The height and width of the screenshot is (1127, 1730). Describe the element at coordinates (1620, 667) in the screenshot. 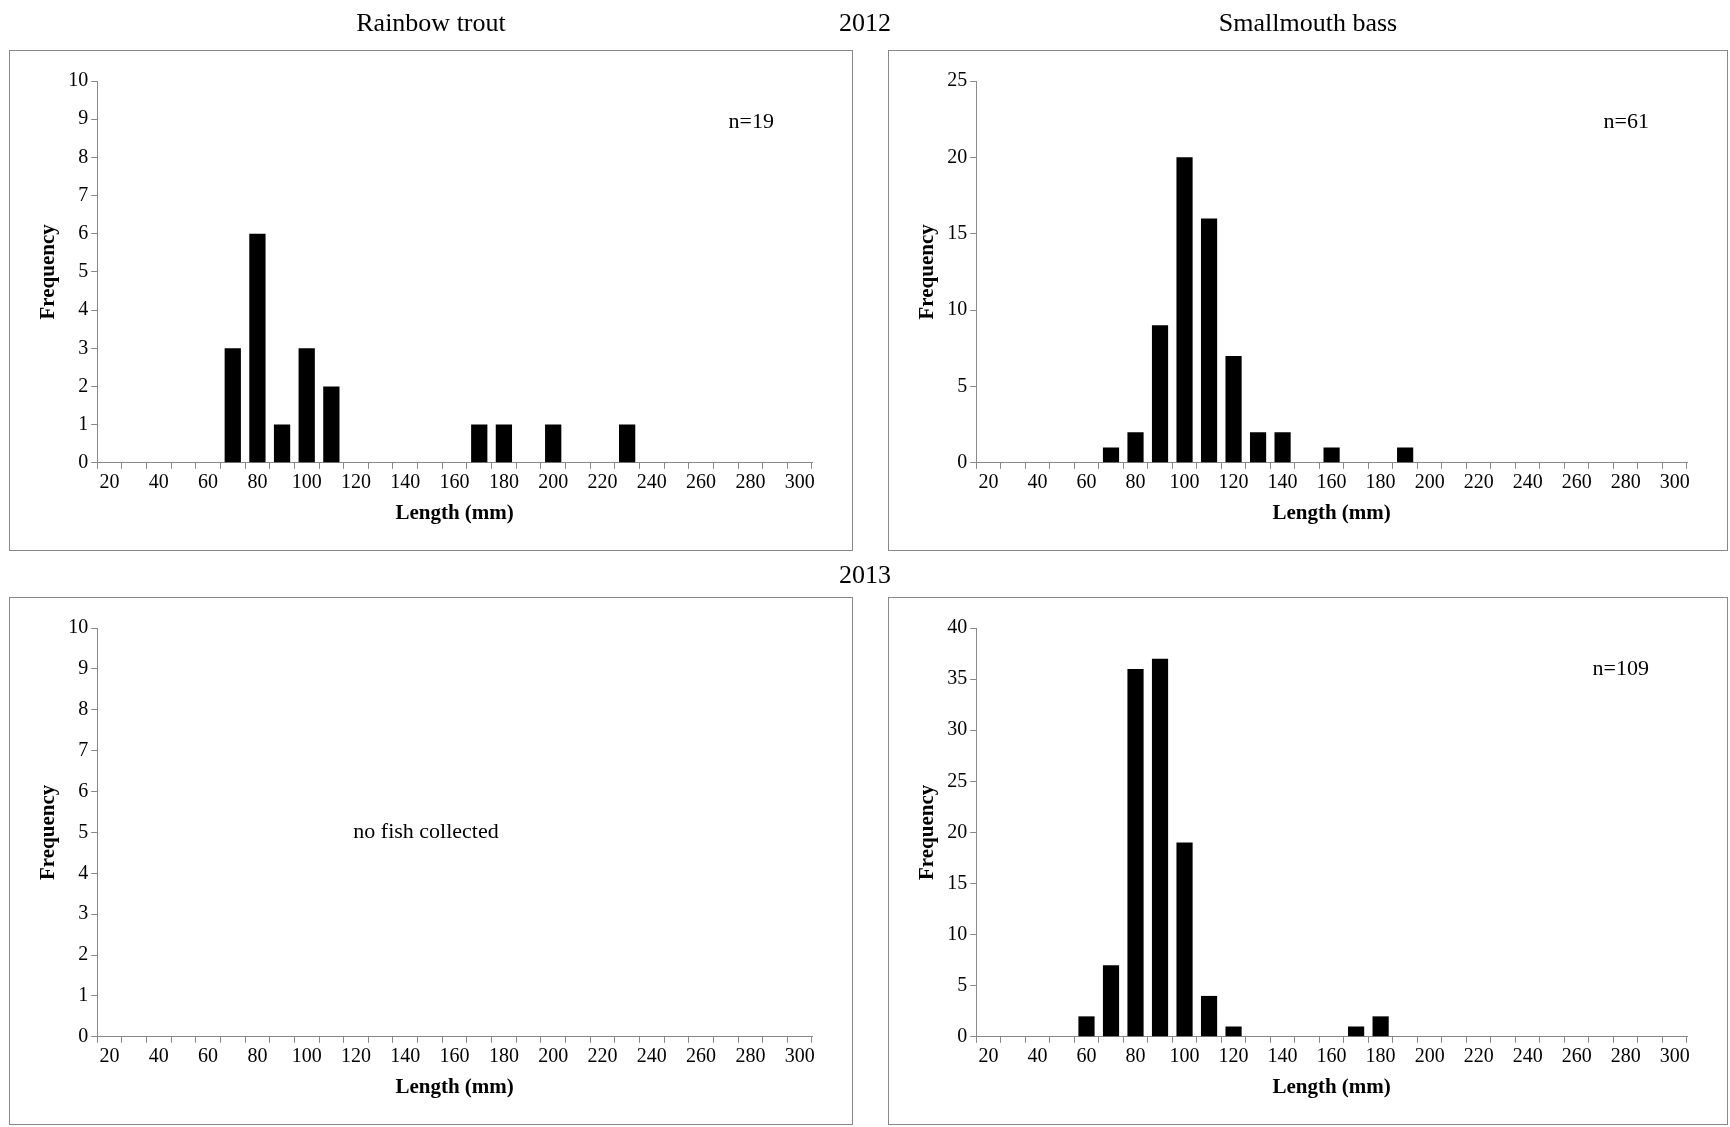

I see `annotation: n=109` at that location.